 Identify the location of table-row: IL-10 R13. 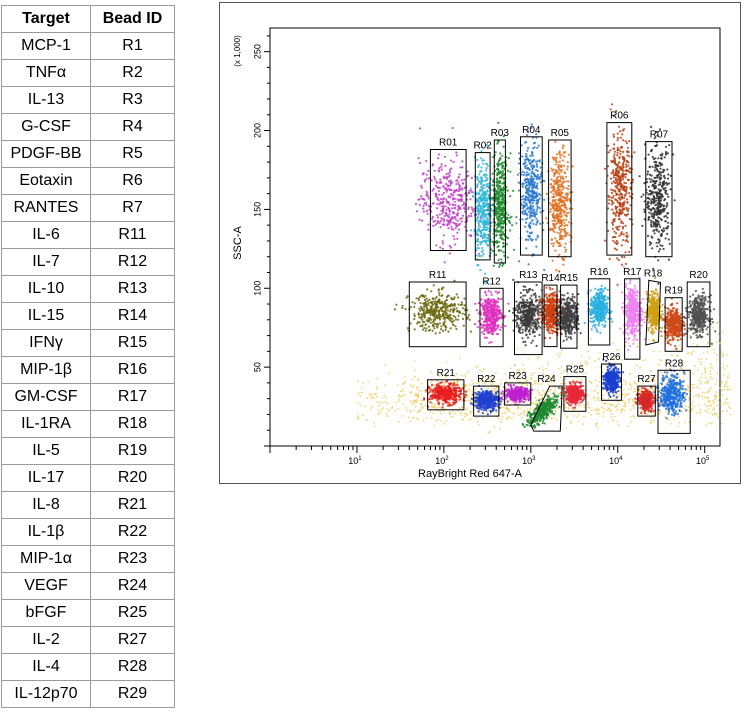
(88, 289).